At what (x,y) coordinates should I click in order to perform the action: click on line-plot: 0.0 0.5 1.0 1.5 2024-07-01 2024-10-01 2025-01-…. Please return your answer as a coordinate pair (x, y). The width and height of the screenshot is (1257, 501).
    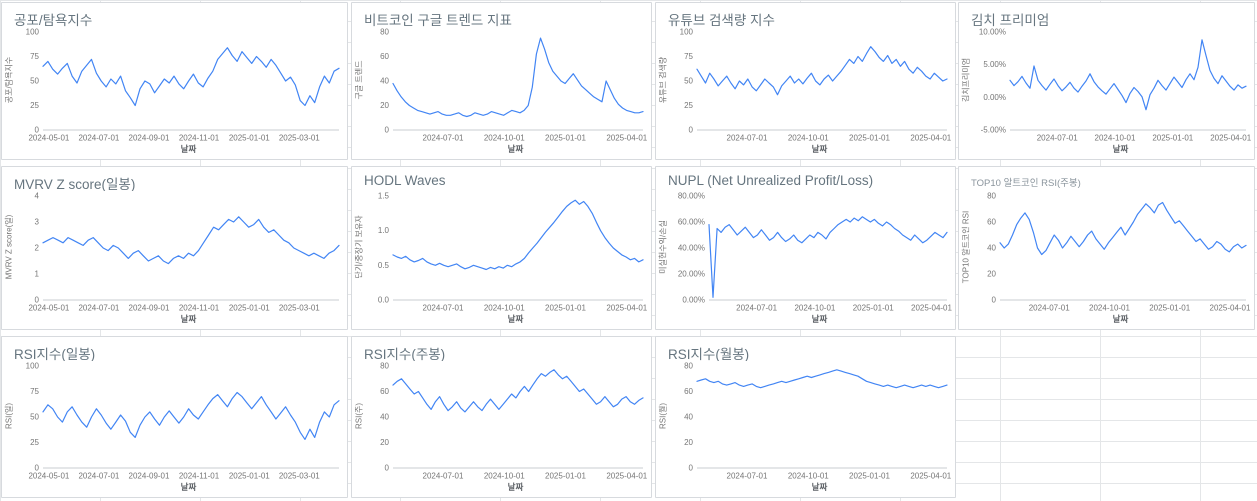
    Looking at the image, I should click on (513, 252).